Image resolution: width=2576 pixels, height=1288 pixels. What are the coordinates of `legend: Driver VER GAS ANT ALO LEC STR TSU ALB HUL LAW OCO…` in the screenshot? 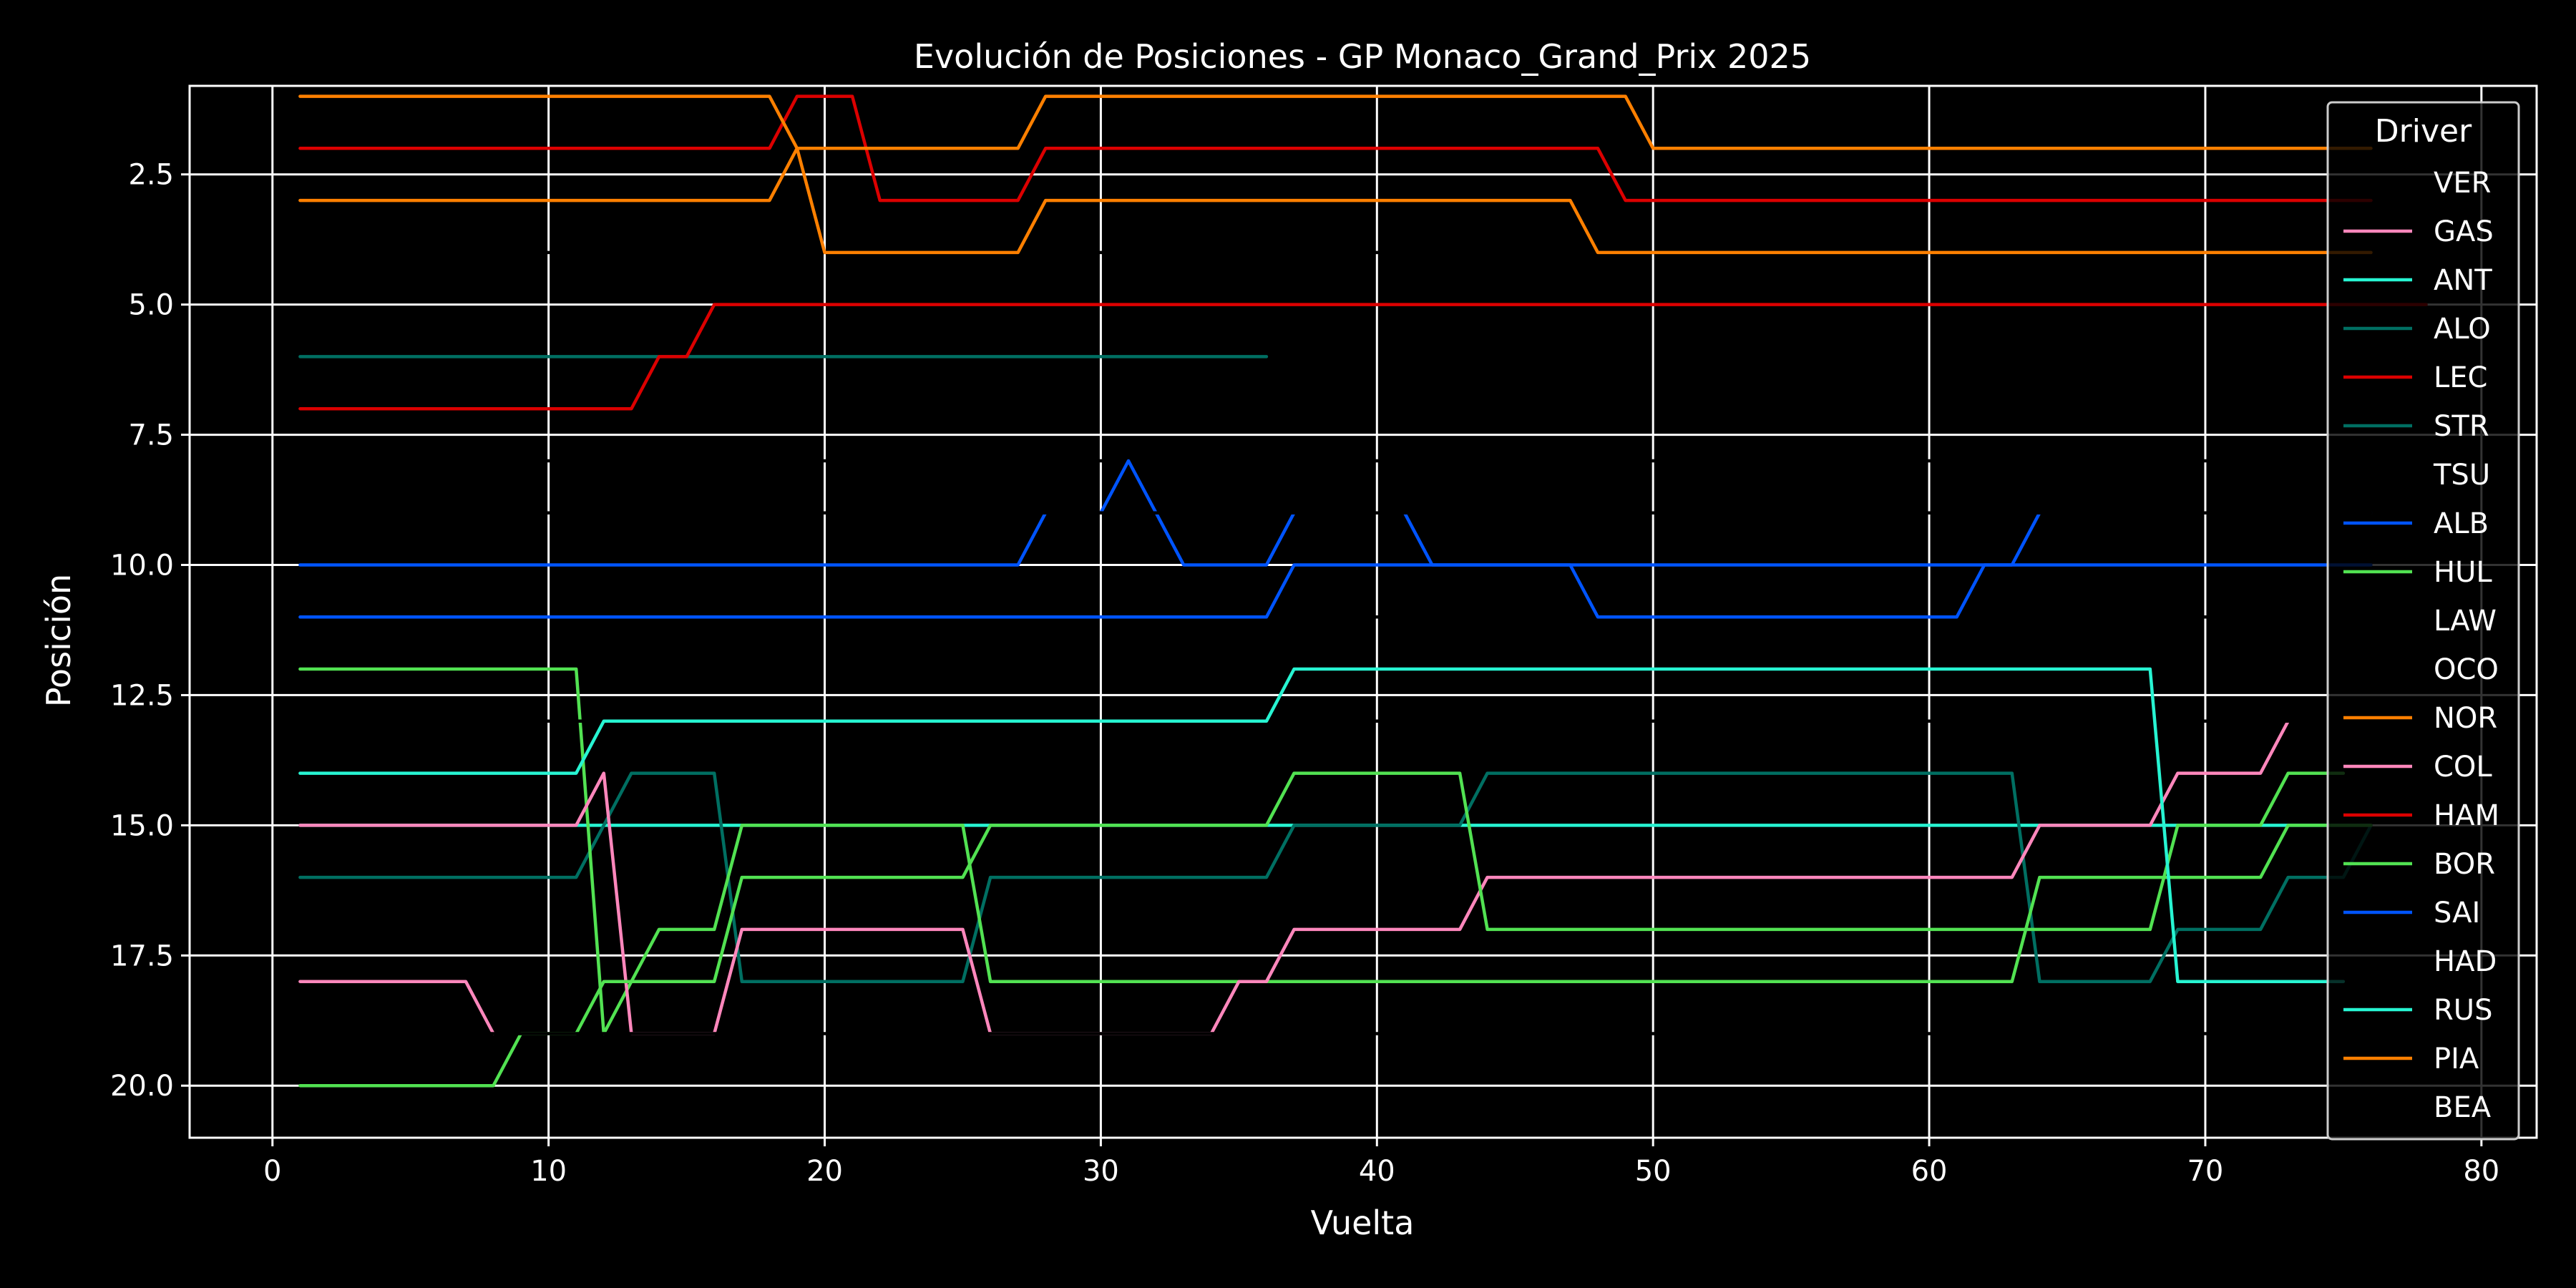 It's located at (2423, 621).